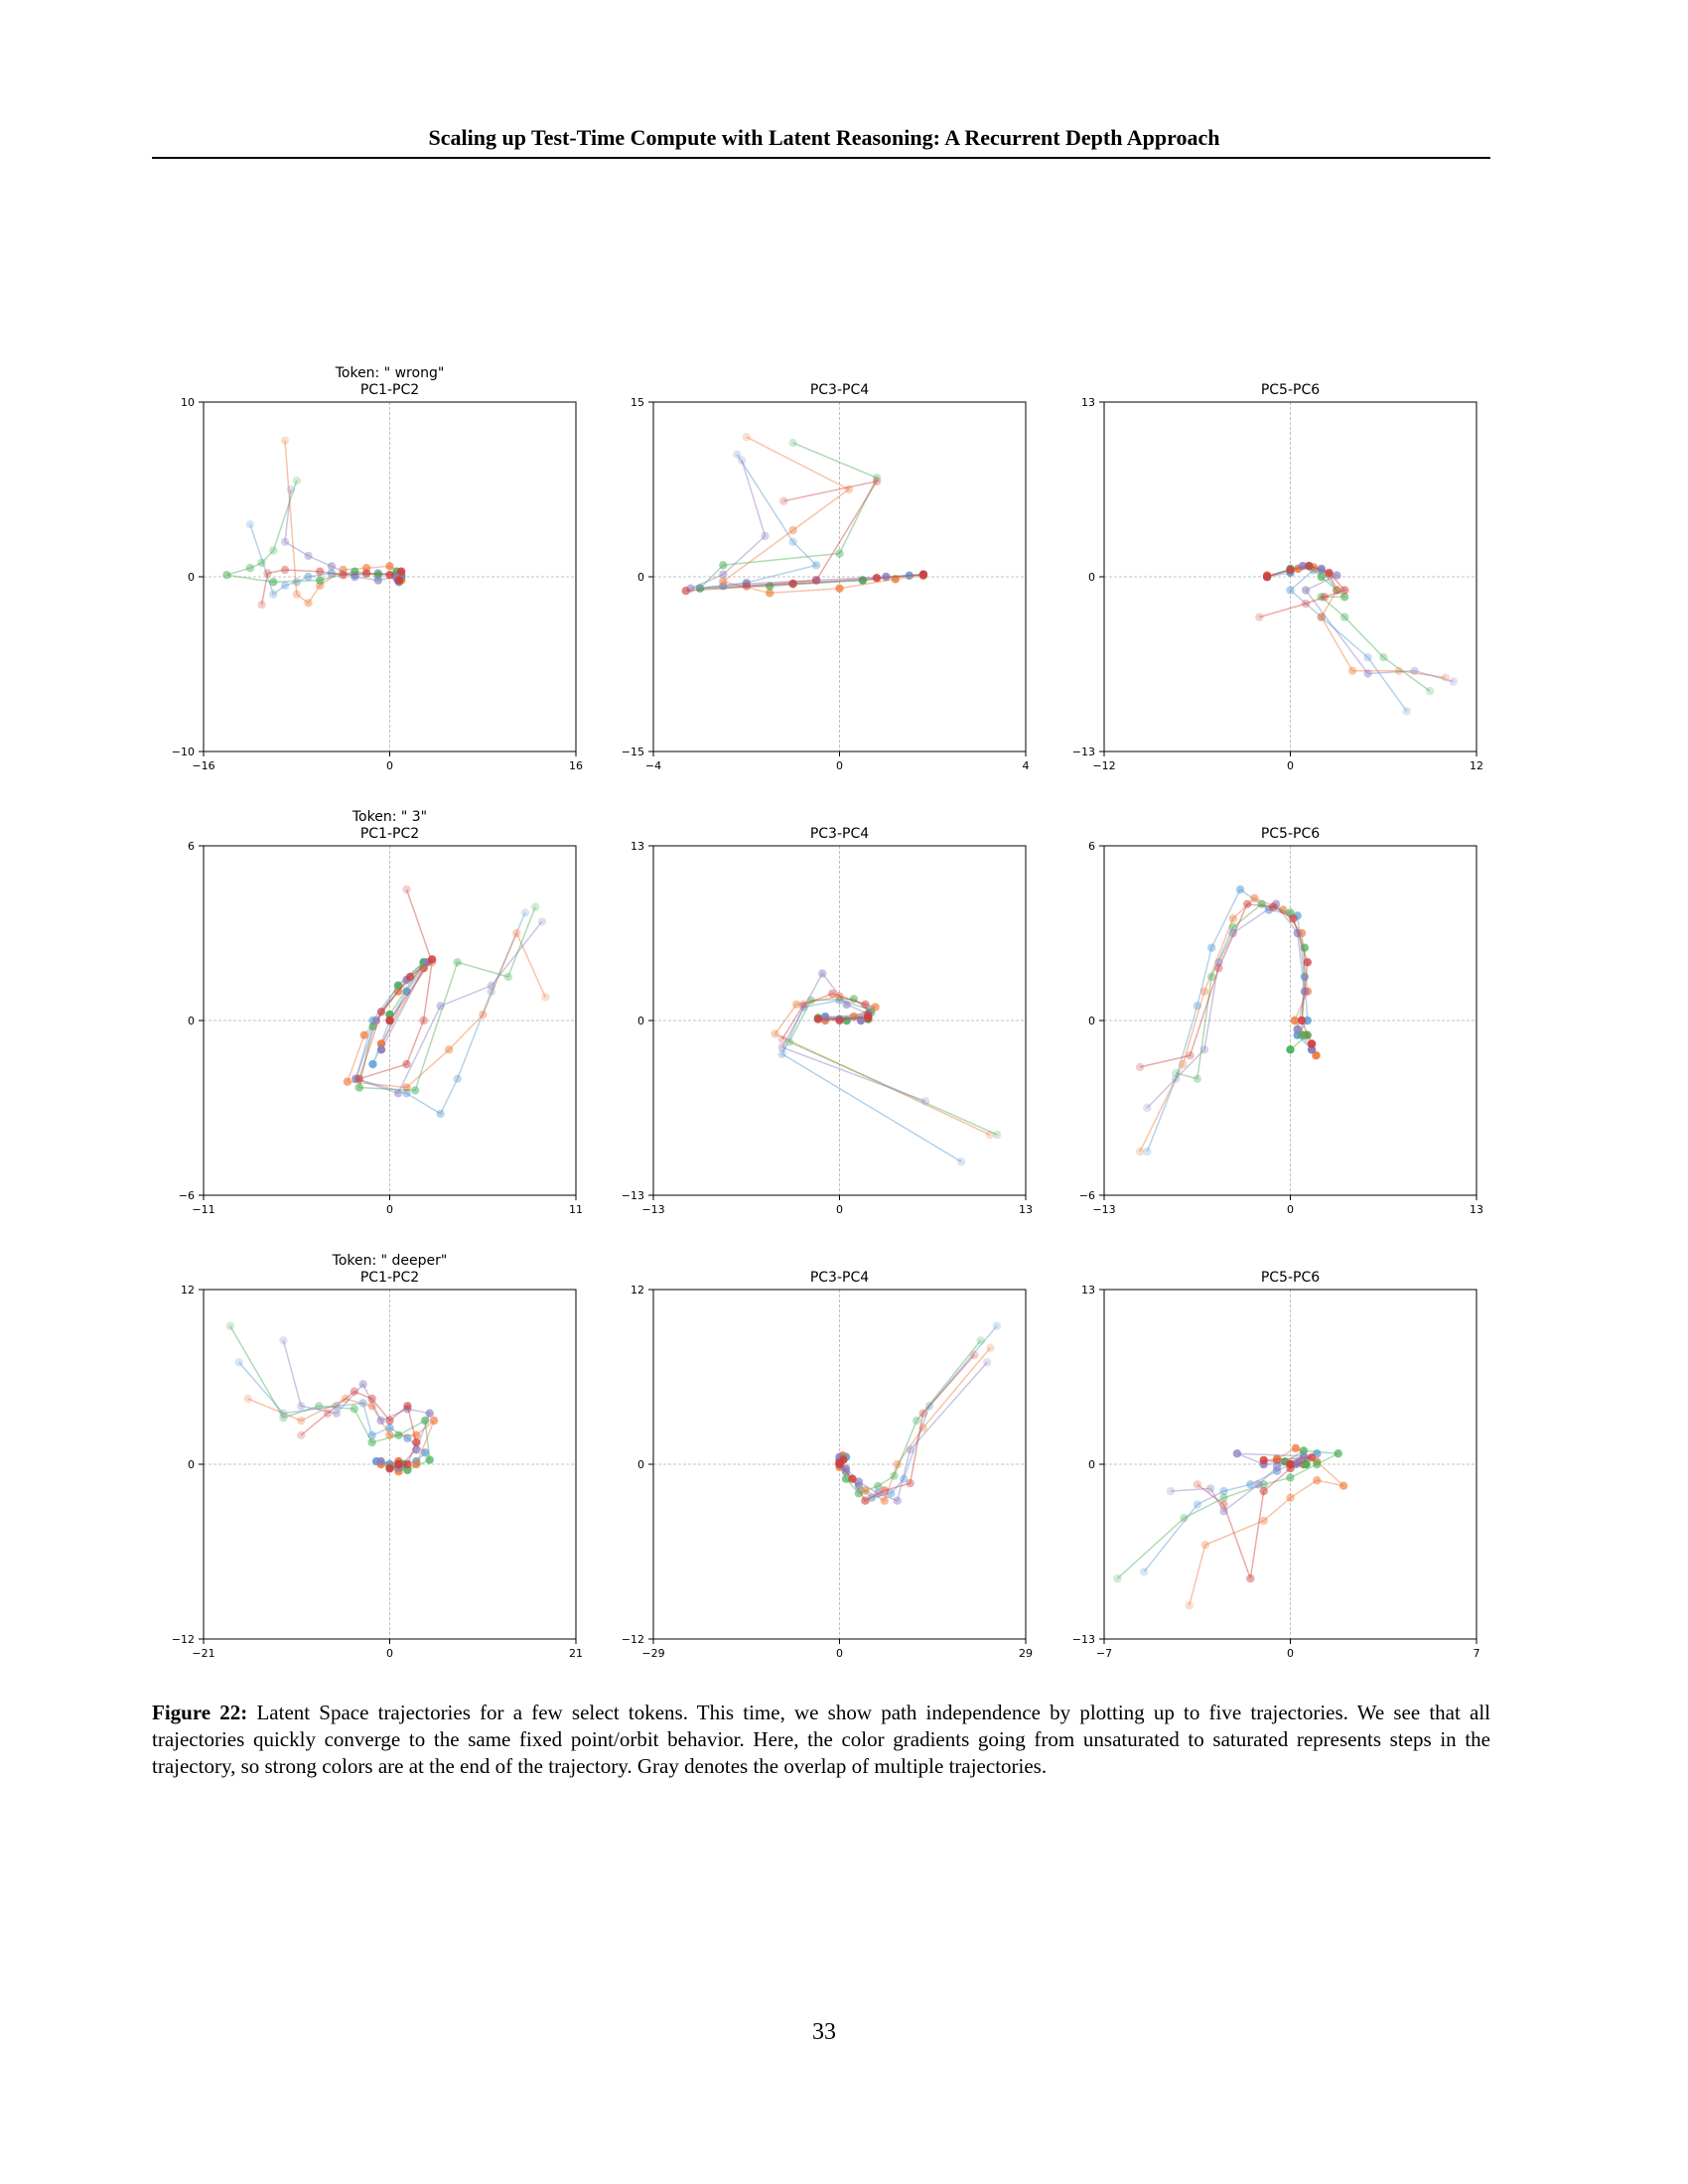 This screenshot has width=1688, height=2184. What do you see at coordinates (1083, 752) in the screenshot?
I see `y-tick-label: −13` at bounding box center [1083, 752].